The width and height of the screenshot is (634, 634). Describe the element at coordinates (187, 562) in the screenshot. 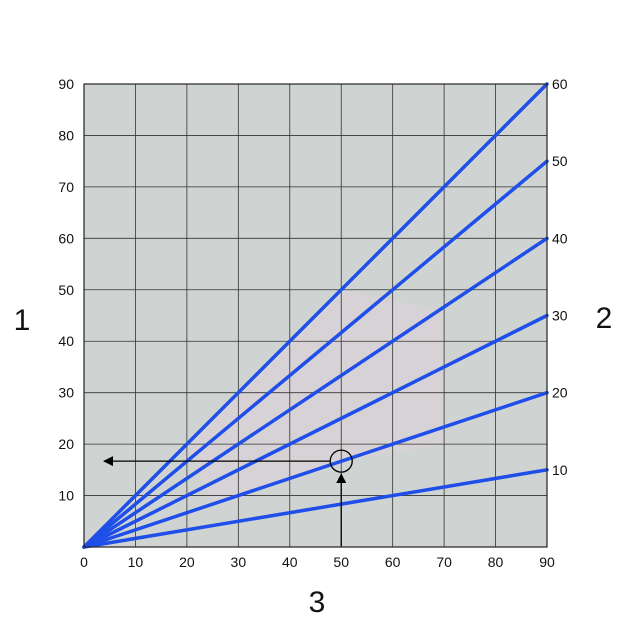

I see `x-tick-label: 20` at that location.